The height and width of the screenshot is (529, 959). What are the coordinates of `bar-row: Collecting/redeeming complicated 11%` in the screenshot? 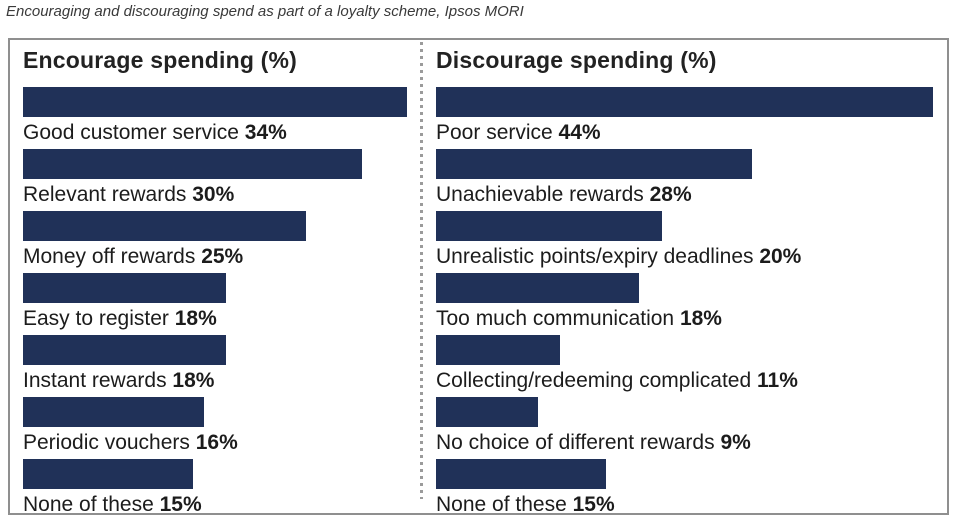 It's located at (691, 364).